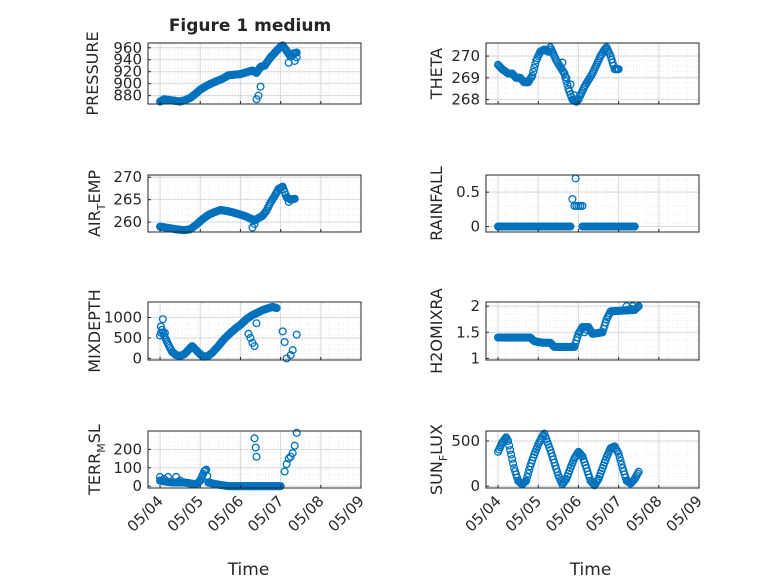 The height and width of the screenshot is (583, 778). Describe the element at coordinates (127, 449) in the screenshot. I see `y-tick-label: 200` at that location.